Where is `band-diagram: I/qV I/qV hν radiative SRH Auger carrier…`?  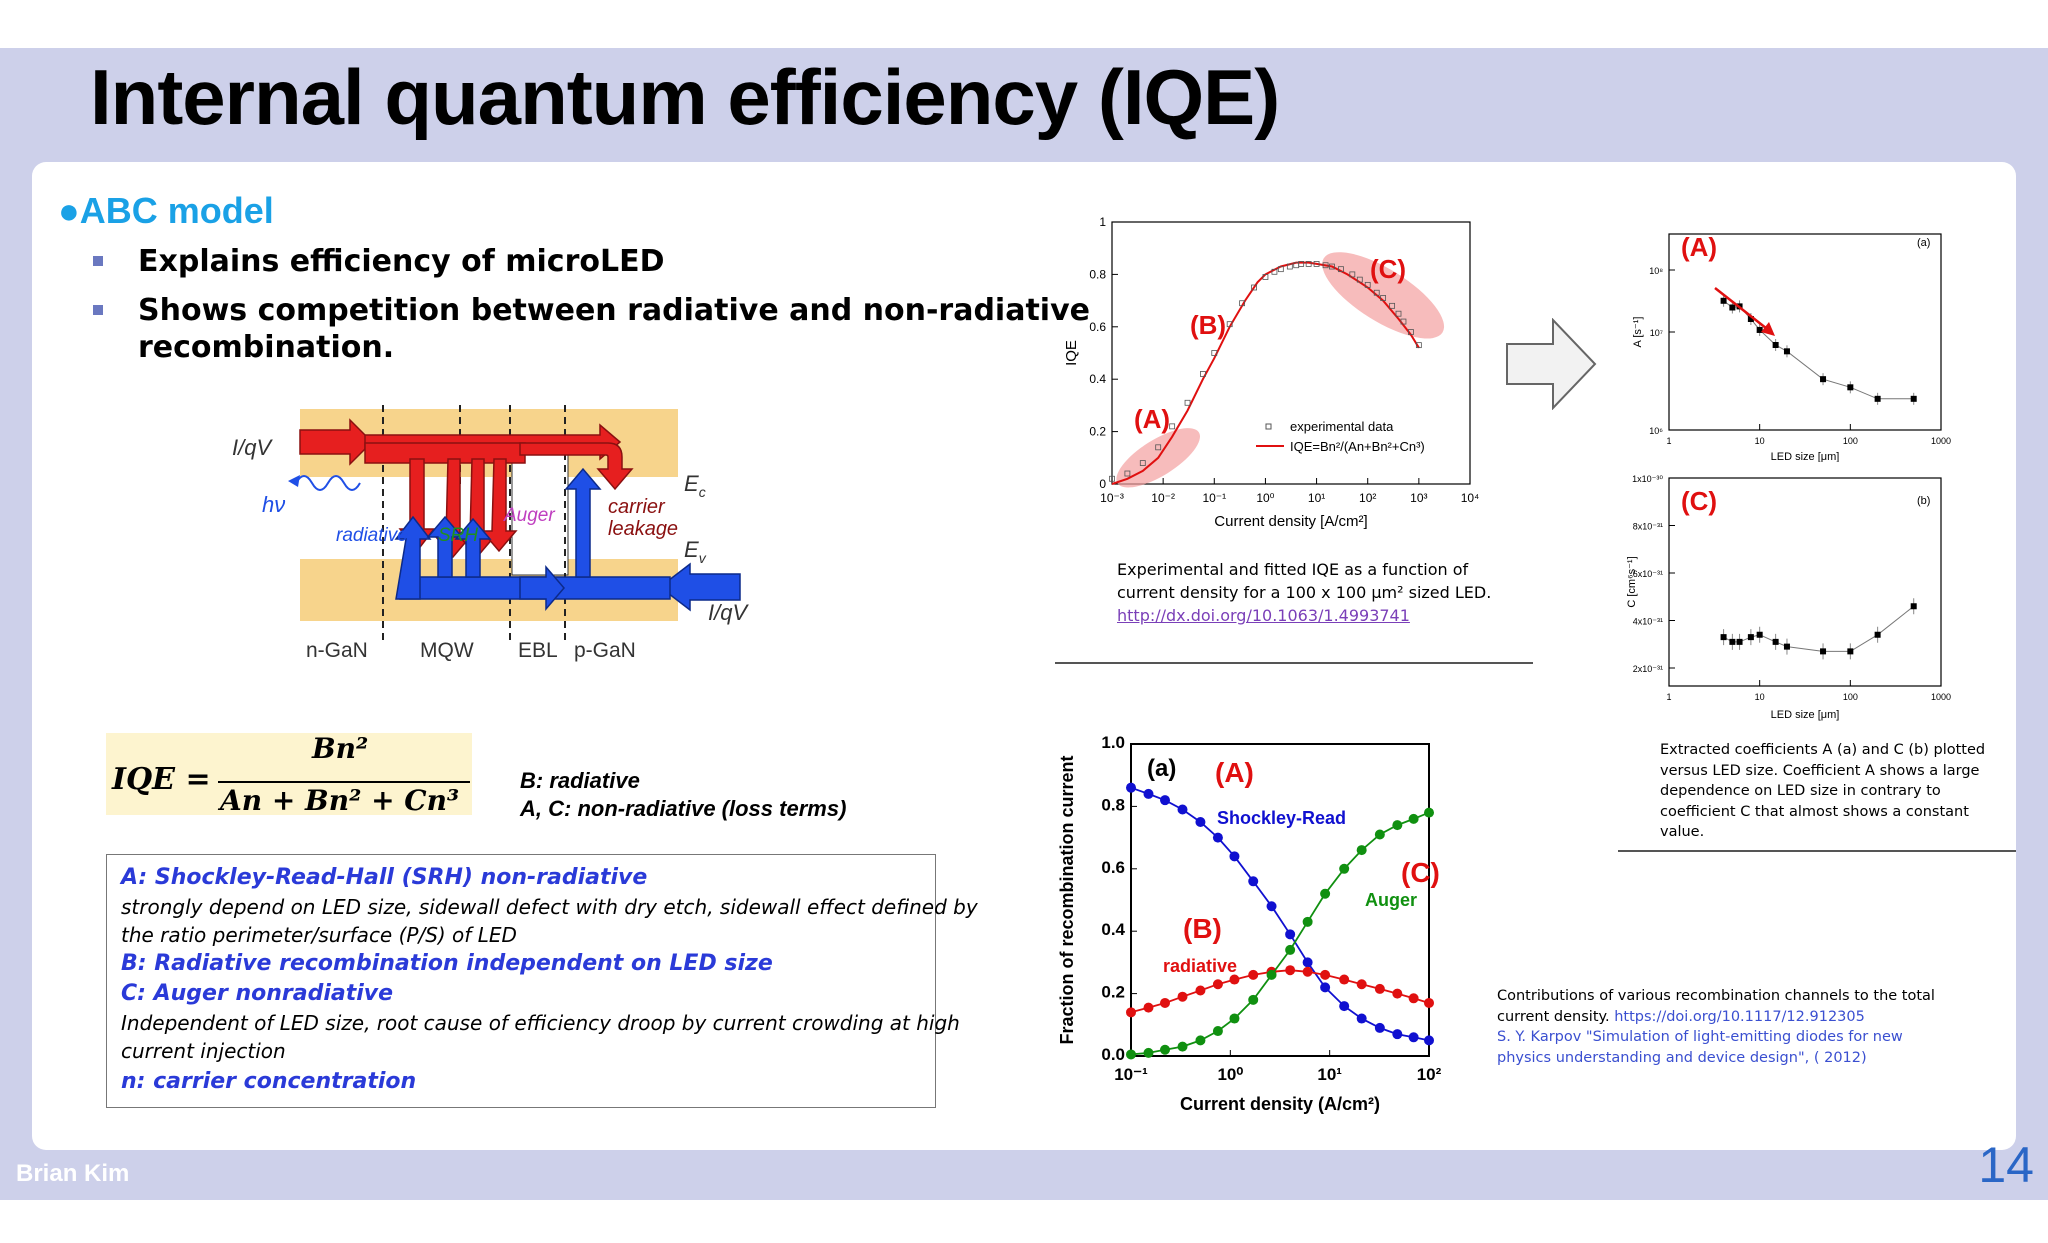 band-diagram: I/qV I/qV hν radiative SRH Auger carrier… is located at coordinates (490, 533).